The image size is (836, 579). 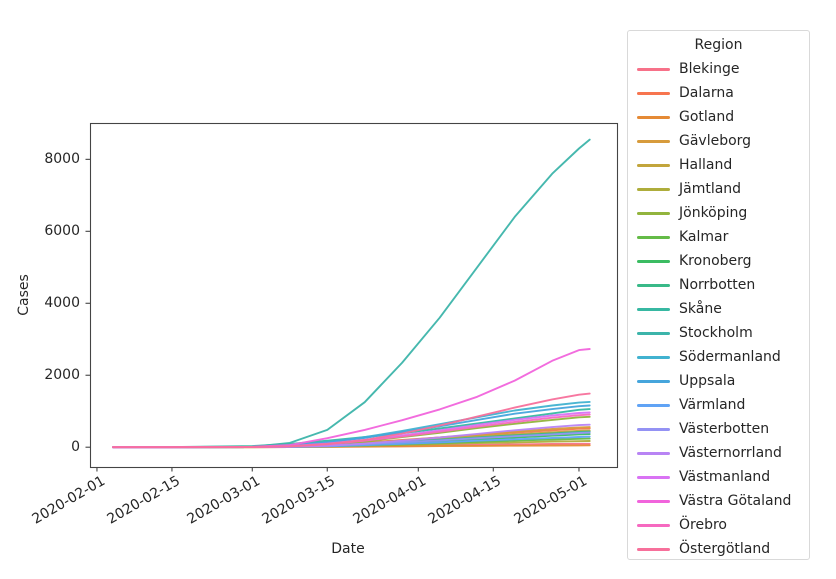 I want to click on legend-item-Halland: Halland, so click(x=718, y=165).